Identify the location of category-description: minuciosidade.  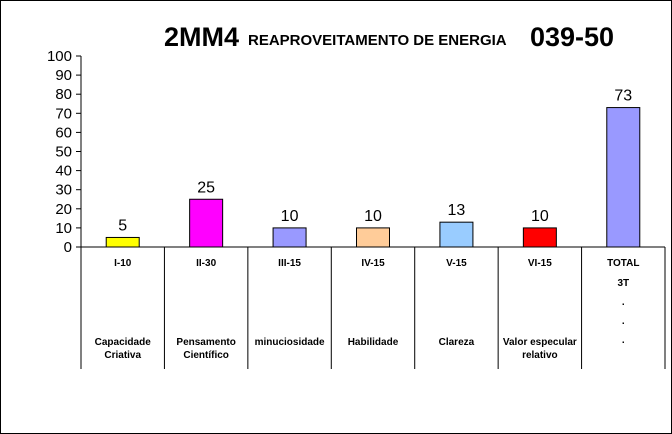
(290, 342).